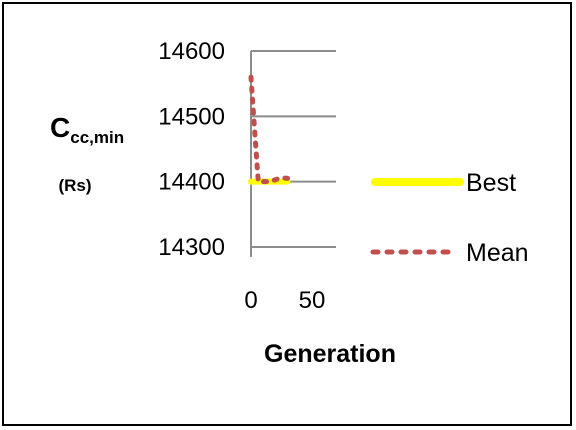  Describe the element at coordinates (250, 300) in the screenshot. I see `x-tick-label: 0` at that location.